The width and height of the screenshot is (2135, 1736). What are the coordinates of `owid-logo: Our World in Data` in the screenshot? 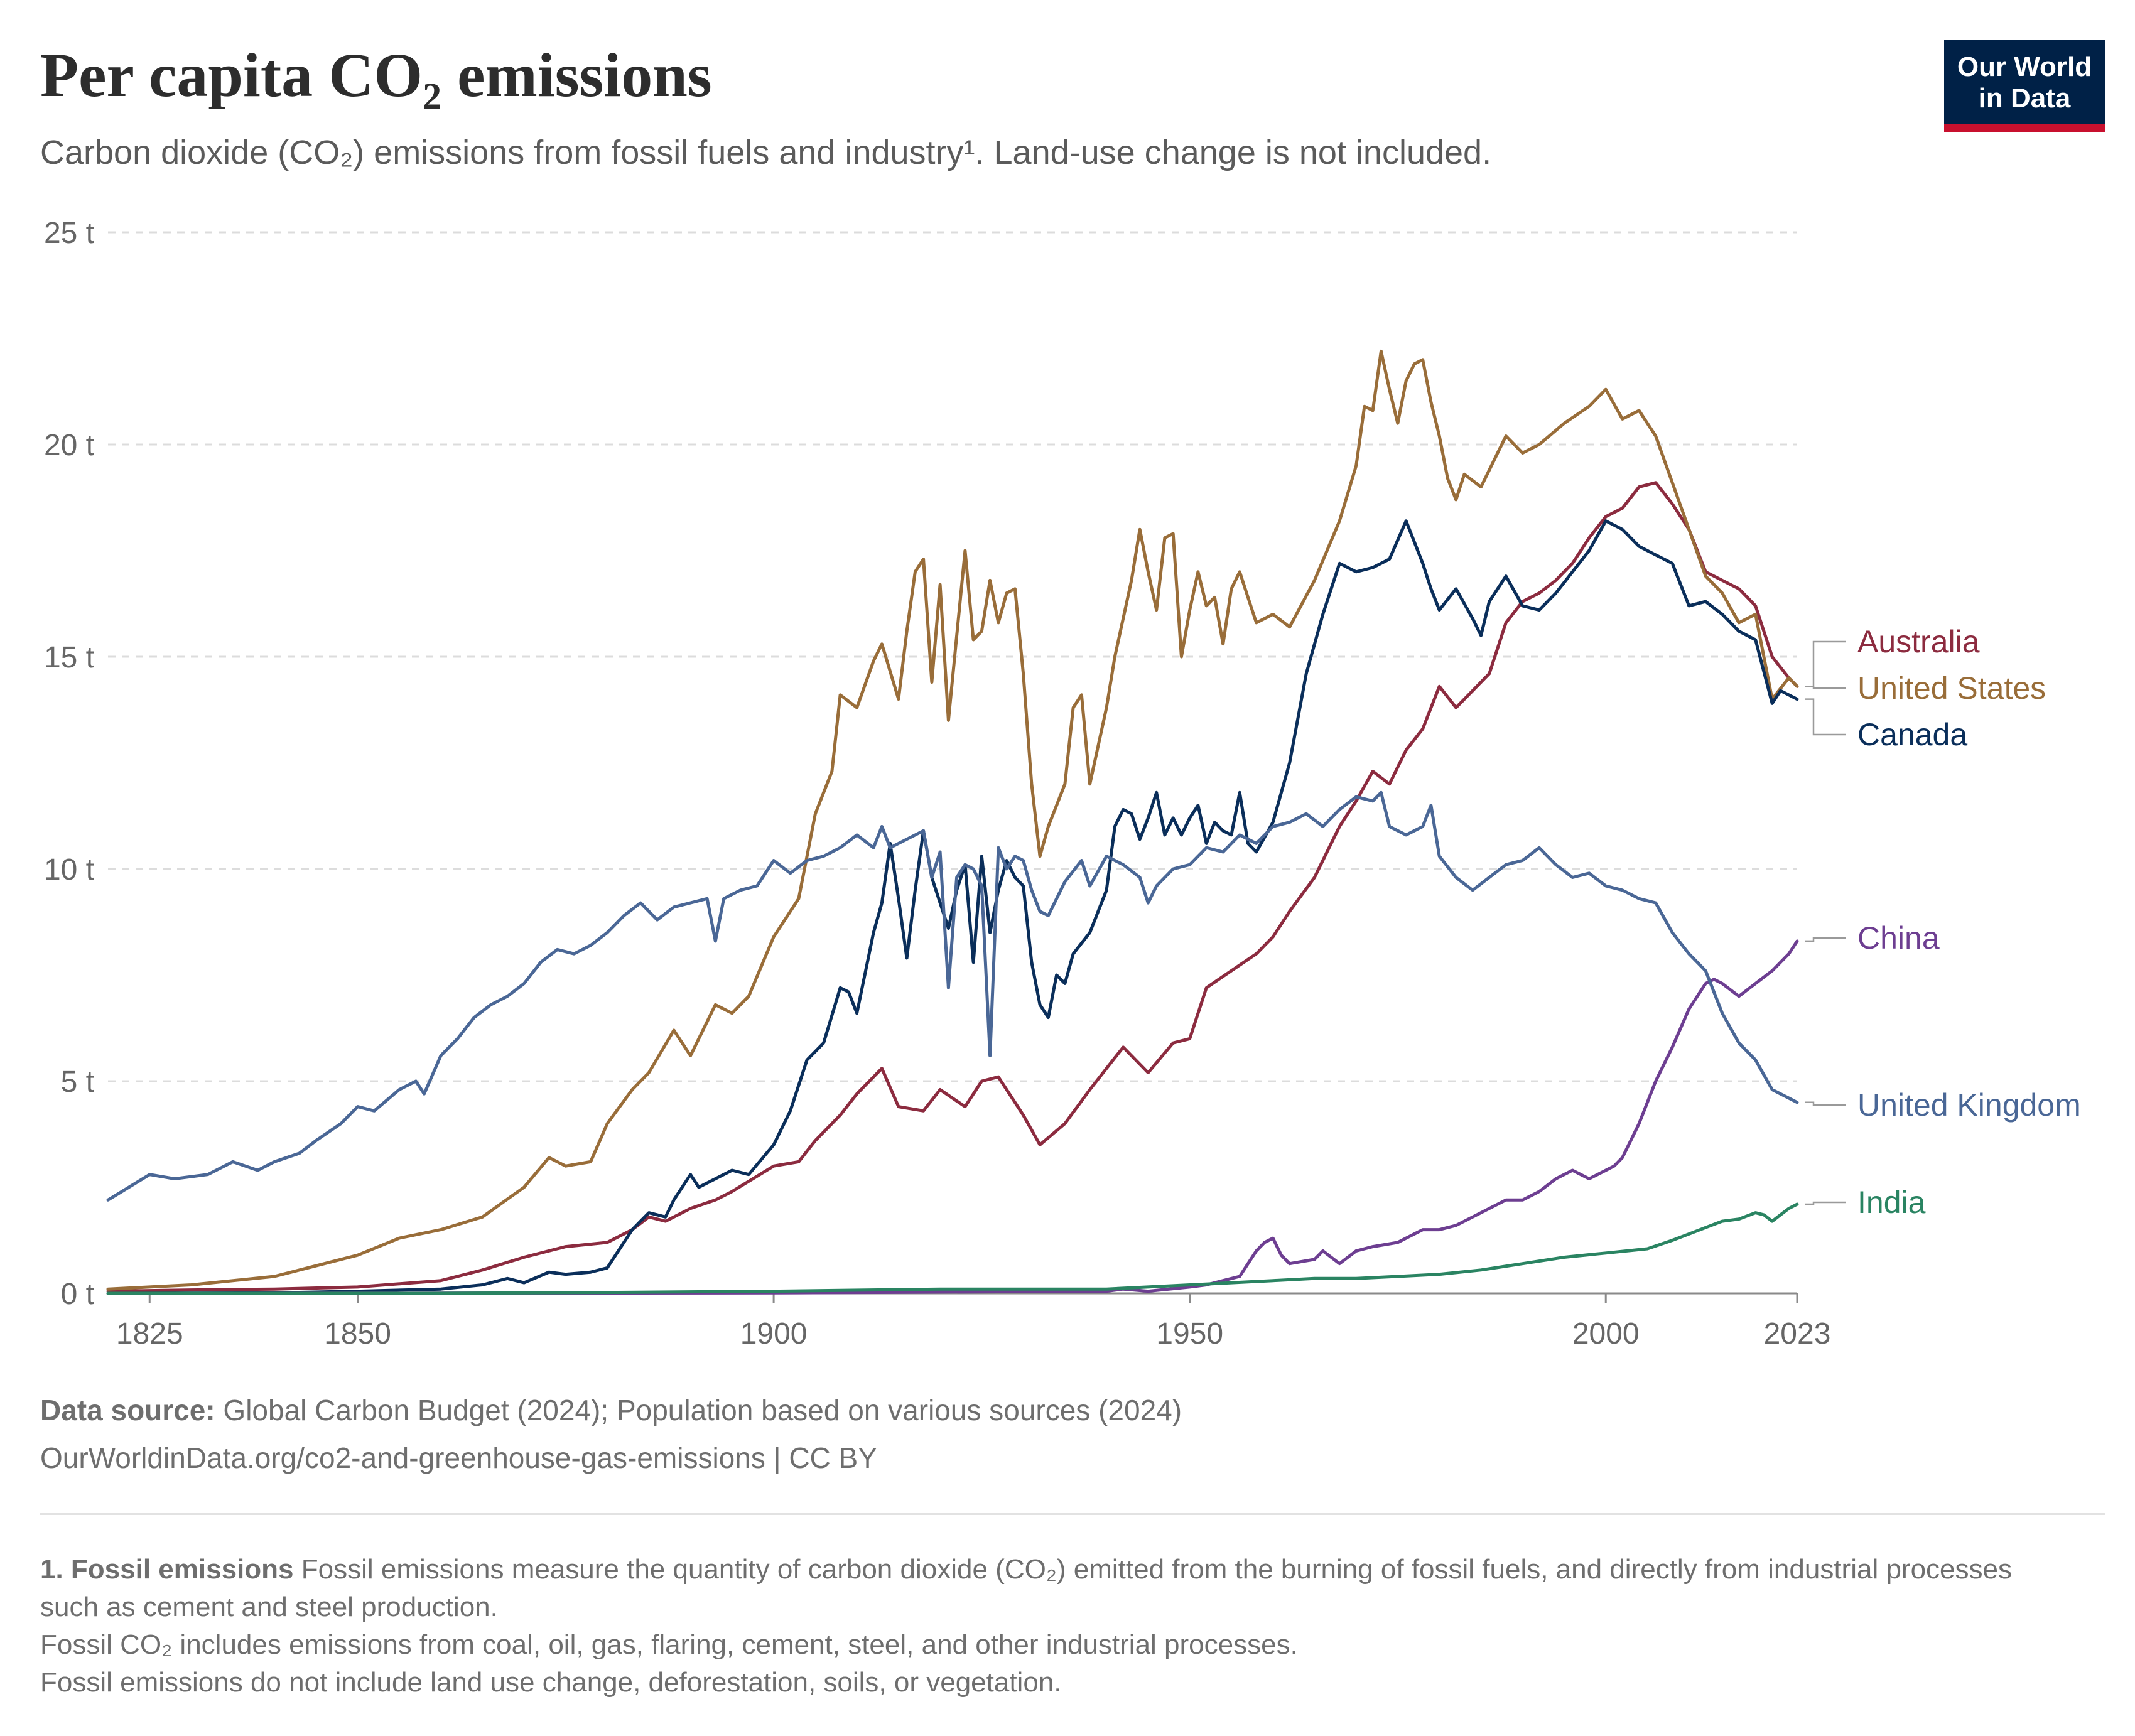 It's located at (2024, 86).